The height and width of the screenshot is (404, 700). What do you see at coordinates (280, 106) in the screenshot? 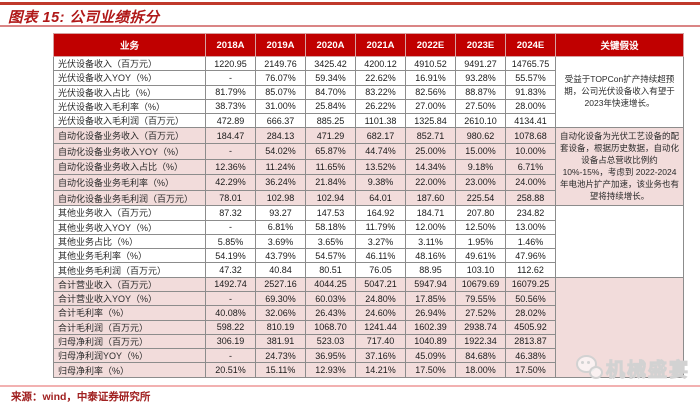
I see `cell-value: 31.00%` at bounding box center [280, 106].